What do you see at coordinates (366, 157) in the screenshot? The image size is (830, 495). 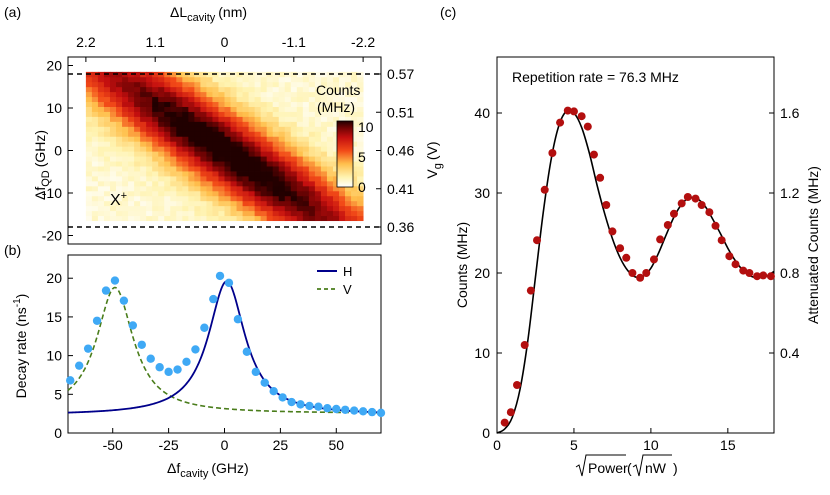 I see `colorbar-ticks: 10 5 0` at bounding box center [366, 157].